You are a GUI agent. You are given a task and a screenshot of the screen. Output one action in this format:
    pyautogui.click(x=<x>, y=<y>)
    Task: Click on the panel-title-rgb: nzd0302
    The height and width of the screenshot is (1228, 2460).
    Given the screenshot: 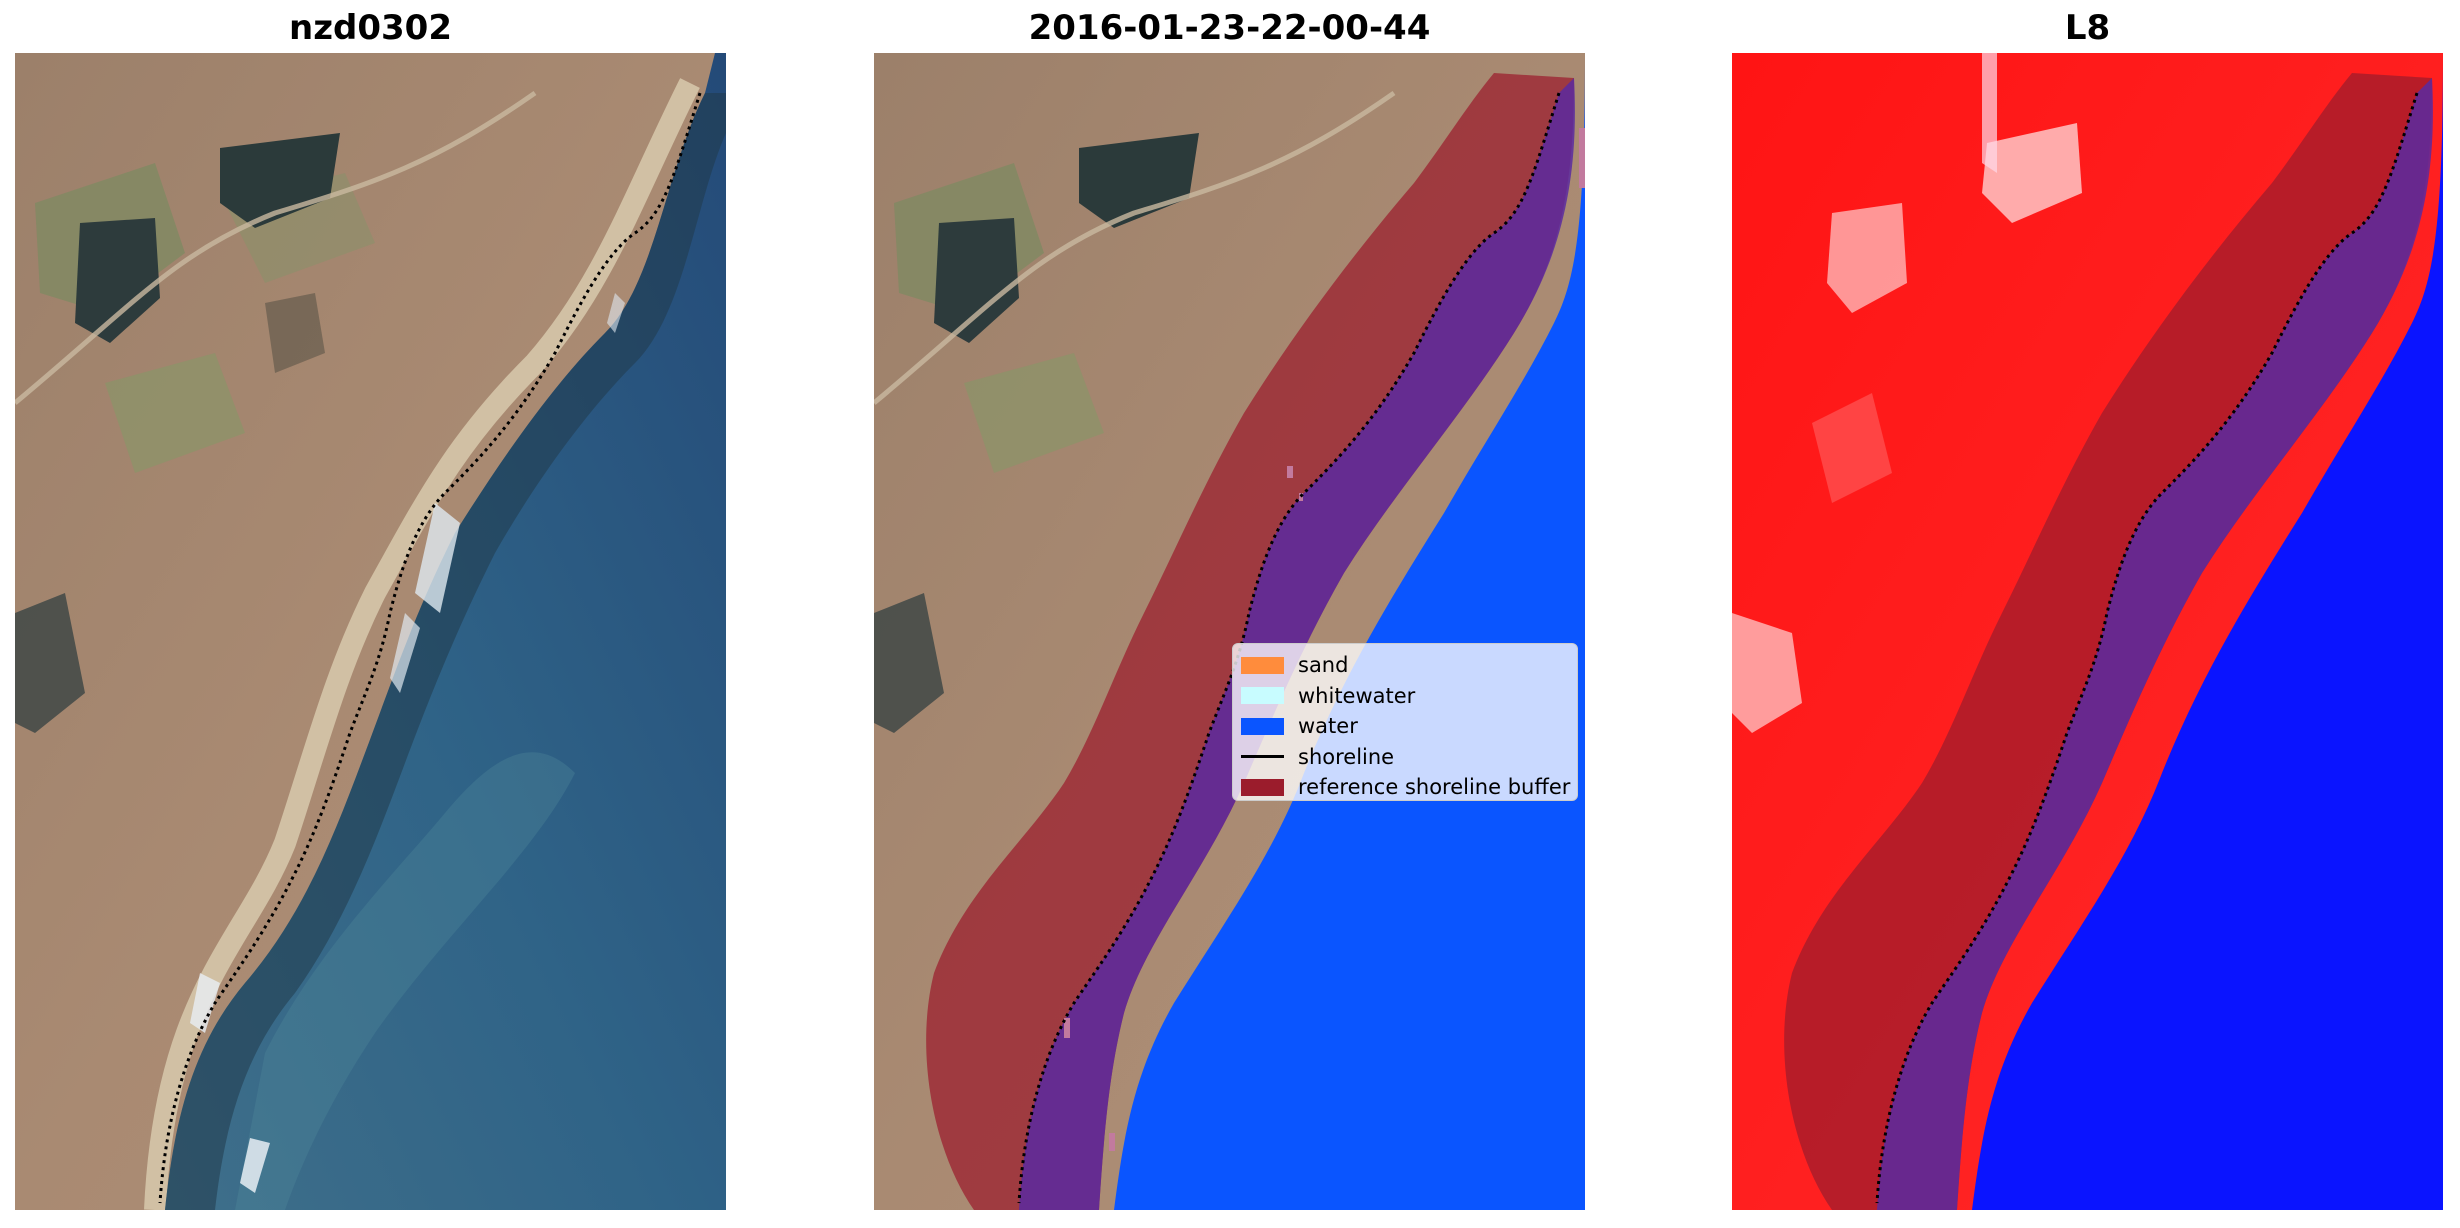 What is the action you would take?
    pyautogui.click(x=370, y=28)
    